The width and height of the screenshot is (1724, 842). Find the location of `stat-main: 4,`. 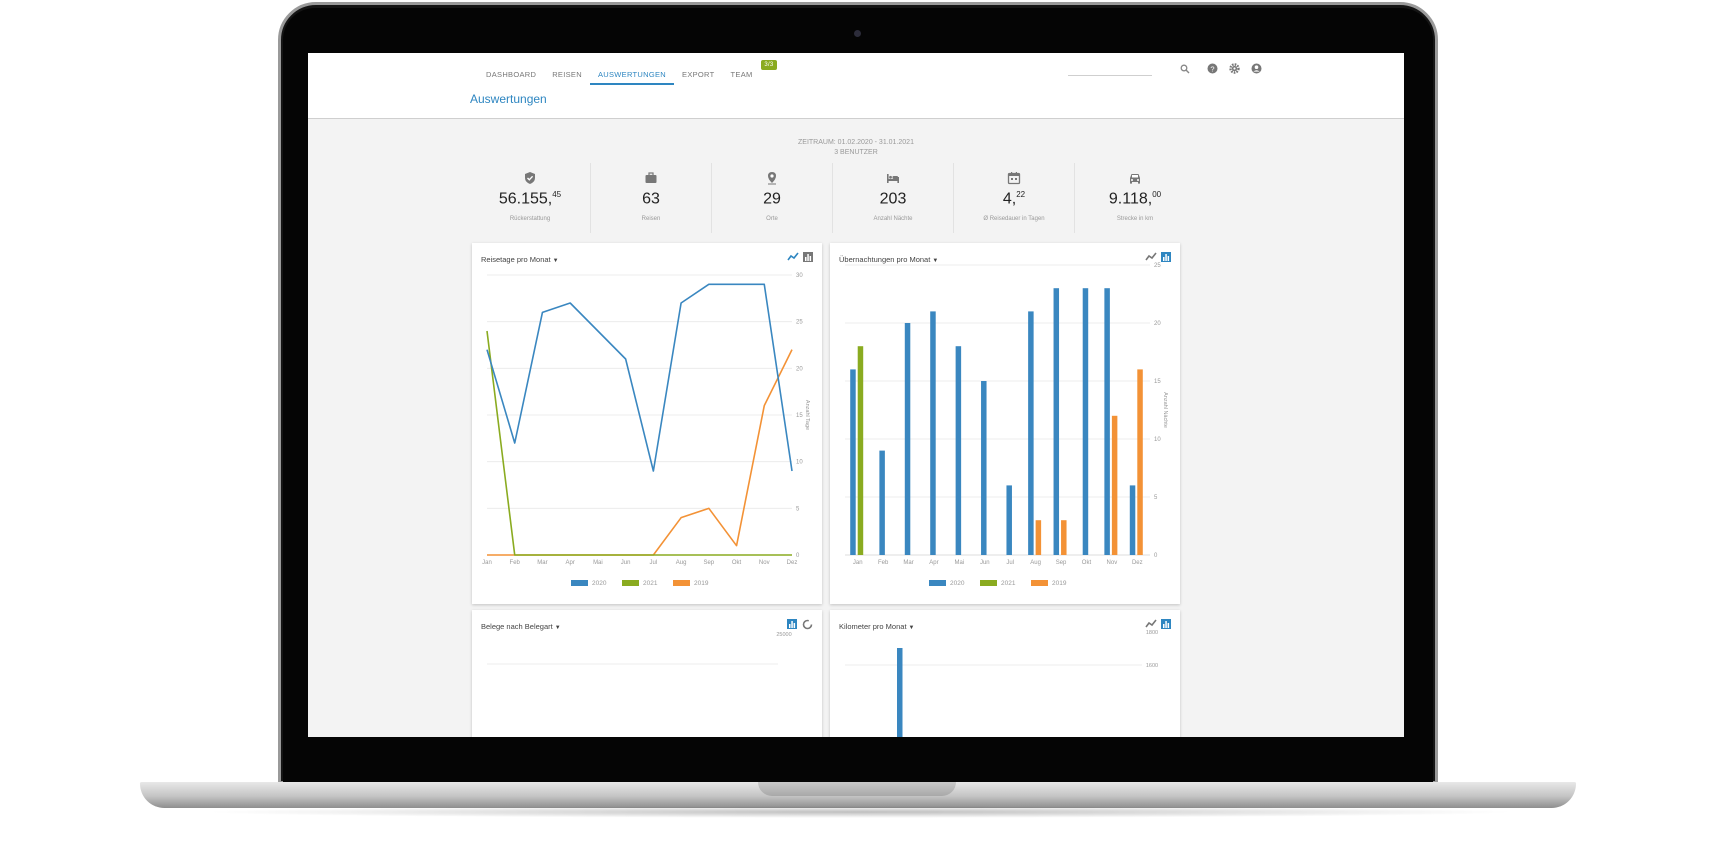

stat-main: 4, is located at coordinates (1009, 199).